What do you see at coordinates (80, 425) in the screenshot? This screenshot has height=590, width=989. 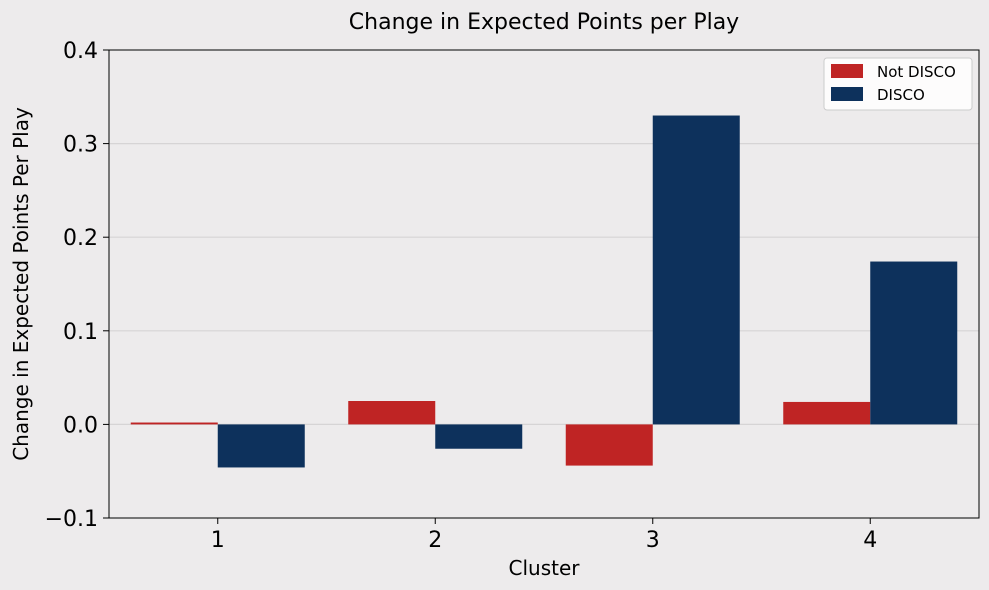 I see `y-tick-label: 0.0` at bounding box center [80, 425].